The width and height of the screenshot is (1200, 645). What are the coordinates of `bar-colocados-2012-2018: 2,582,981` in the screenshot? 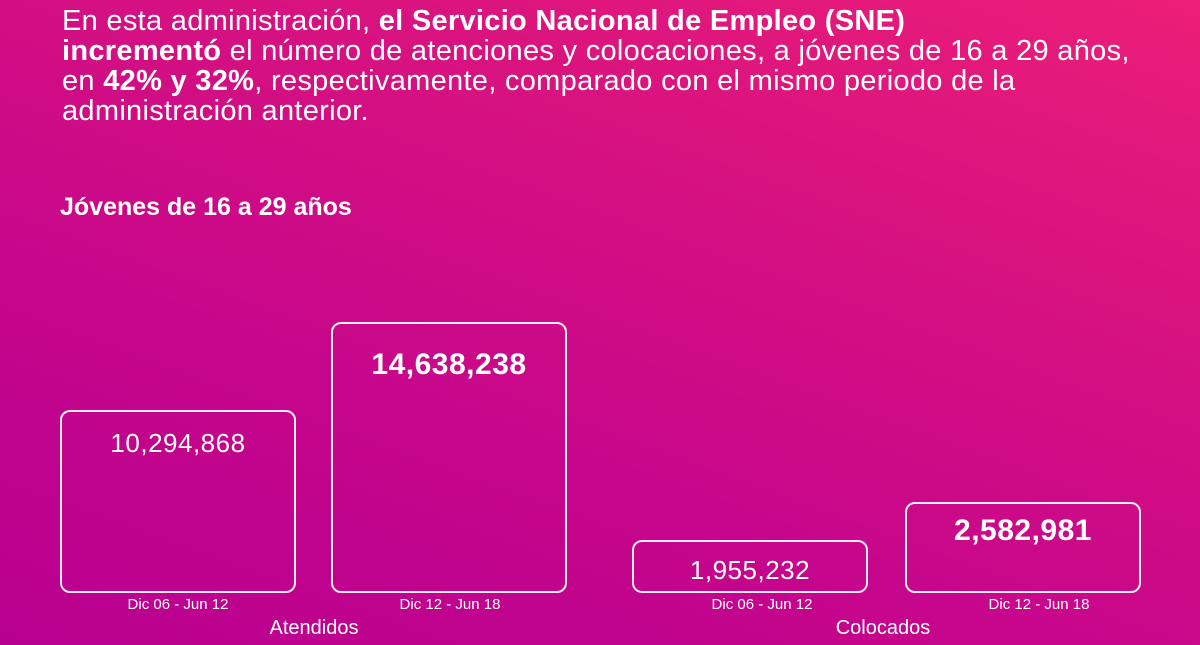 It's located at (1023, 547).